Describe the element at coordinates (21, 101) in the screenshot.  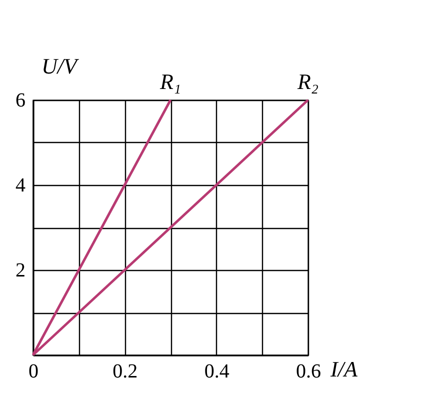
I see `y-tick-label: 6` at that location.